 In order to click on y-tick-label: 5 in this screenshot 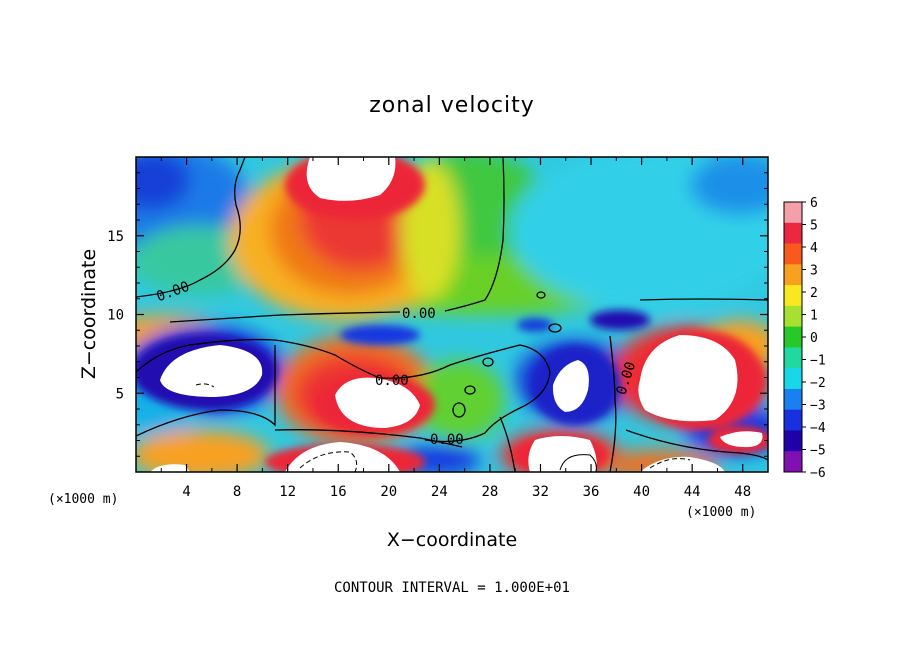, I will do `click(120, 394)`.